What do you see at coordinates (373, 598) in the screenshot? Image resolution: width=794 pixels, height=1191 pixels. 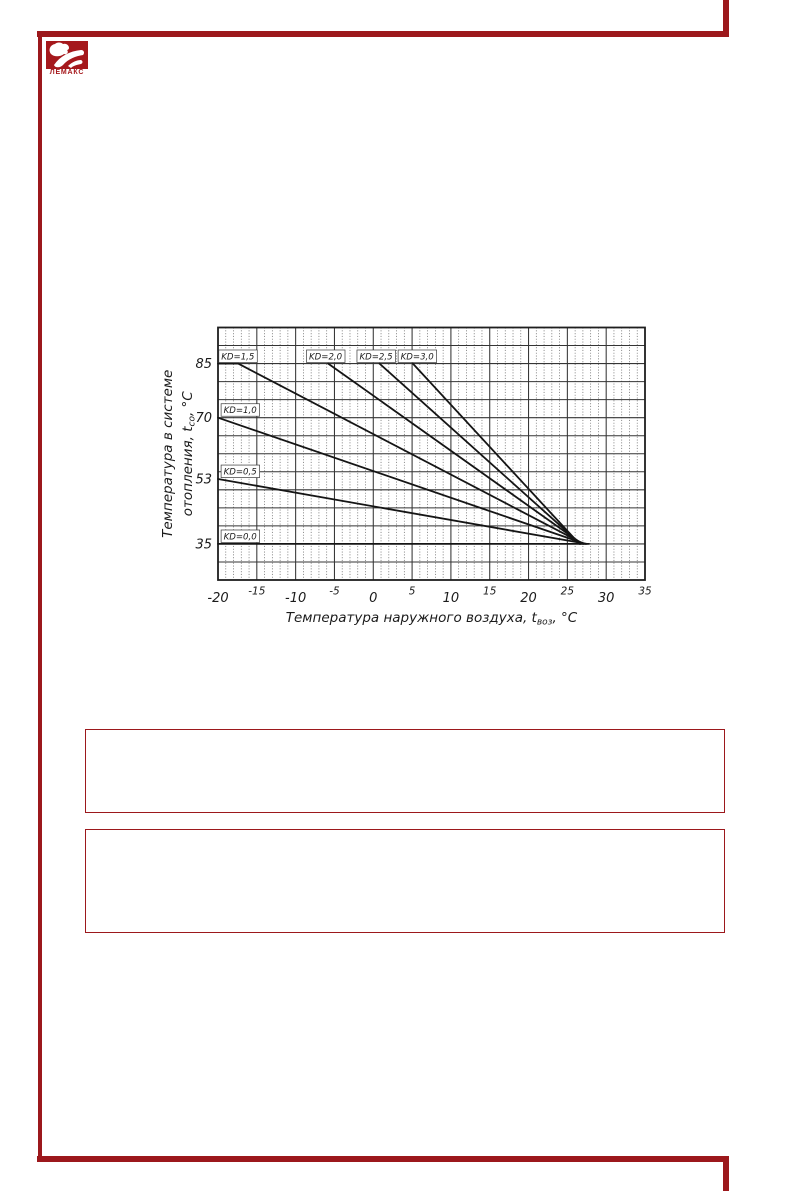 I see `x-tick-label: 0` at bounding box center [373, 598].